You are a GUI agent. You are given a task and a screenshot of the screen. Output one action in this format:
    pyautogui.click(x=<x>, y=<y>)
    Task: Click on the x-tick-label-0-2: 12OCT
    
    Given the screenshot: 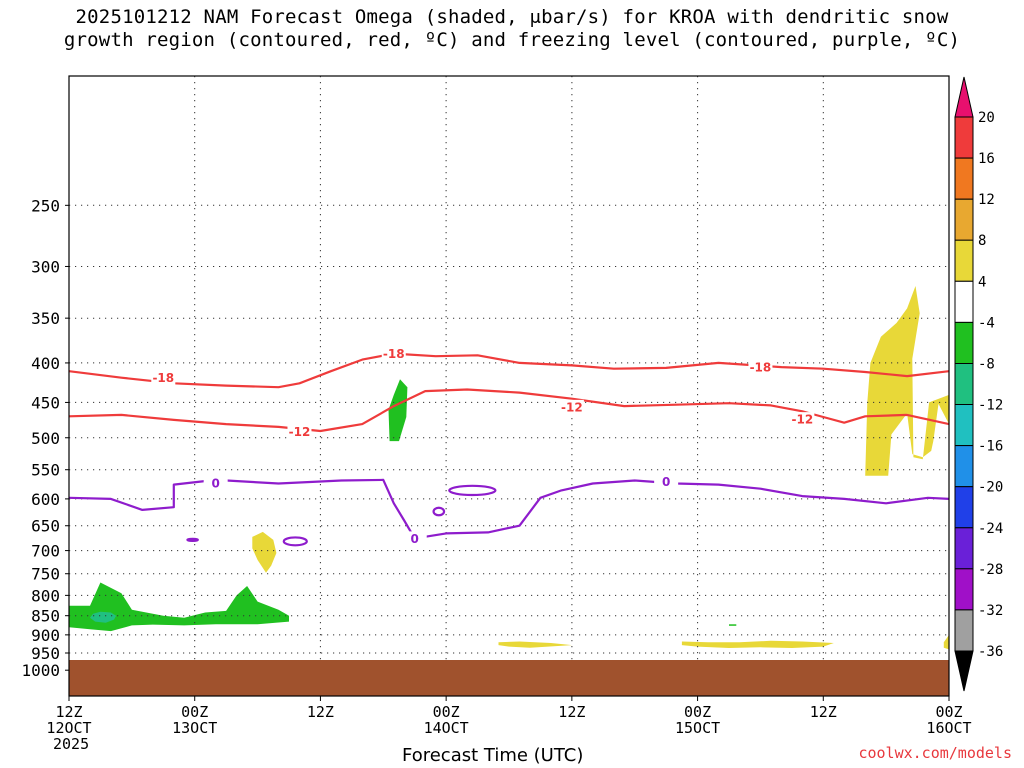 What is the action you would take?
    pyautogui.click(x=68, y=728)
    